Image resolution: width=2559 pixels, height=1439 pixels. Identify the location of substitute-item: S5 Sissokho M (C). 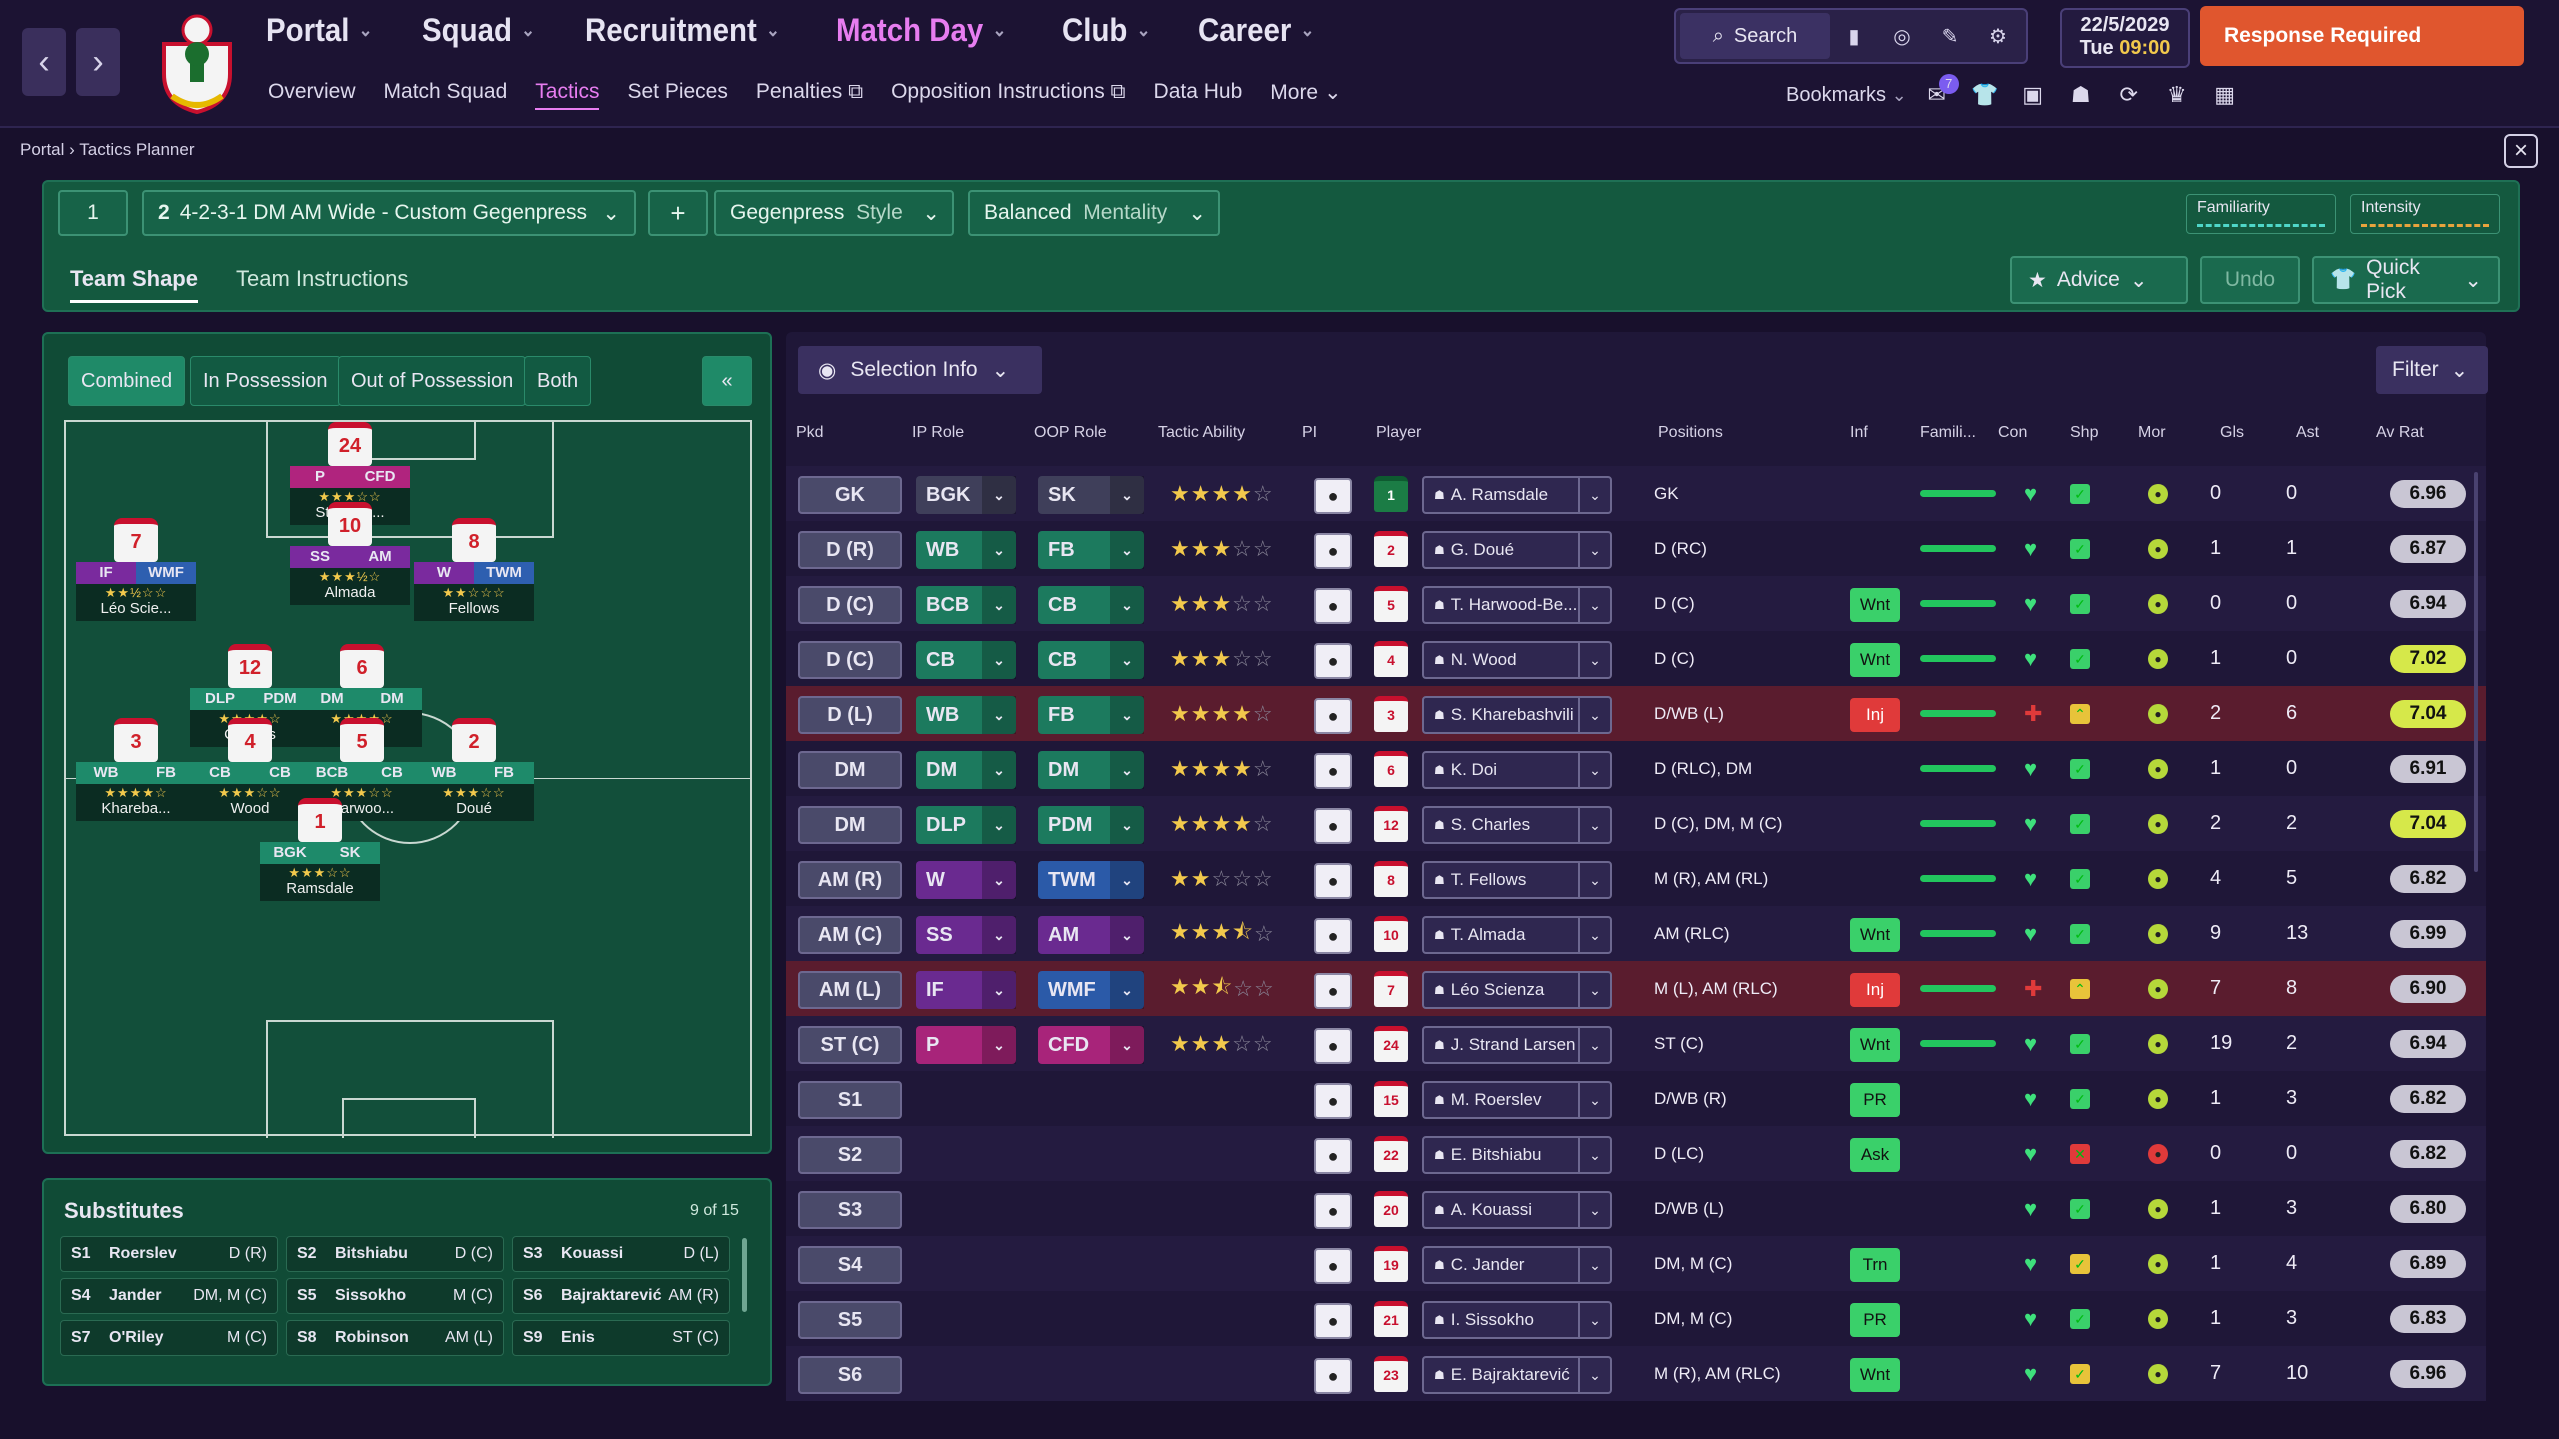
(395, 1296).